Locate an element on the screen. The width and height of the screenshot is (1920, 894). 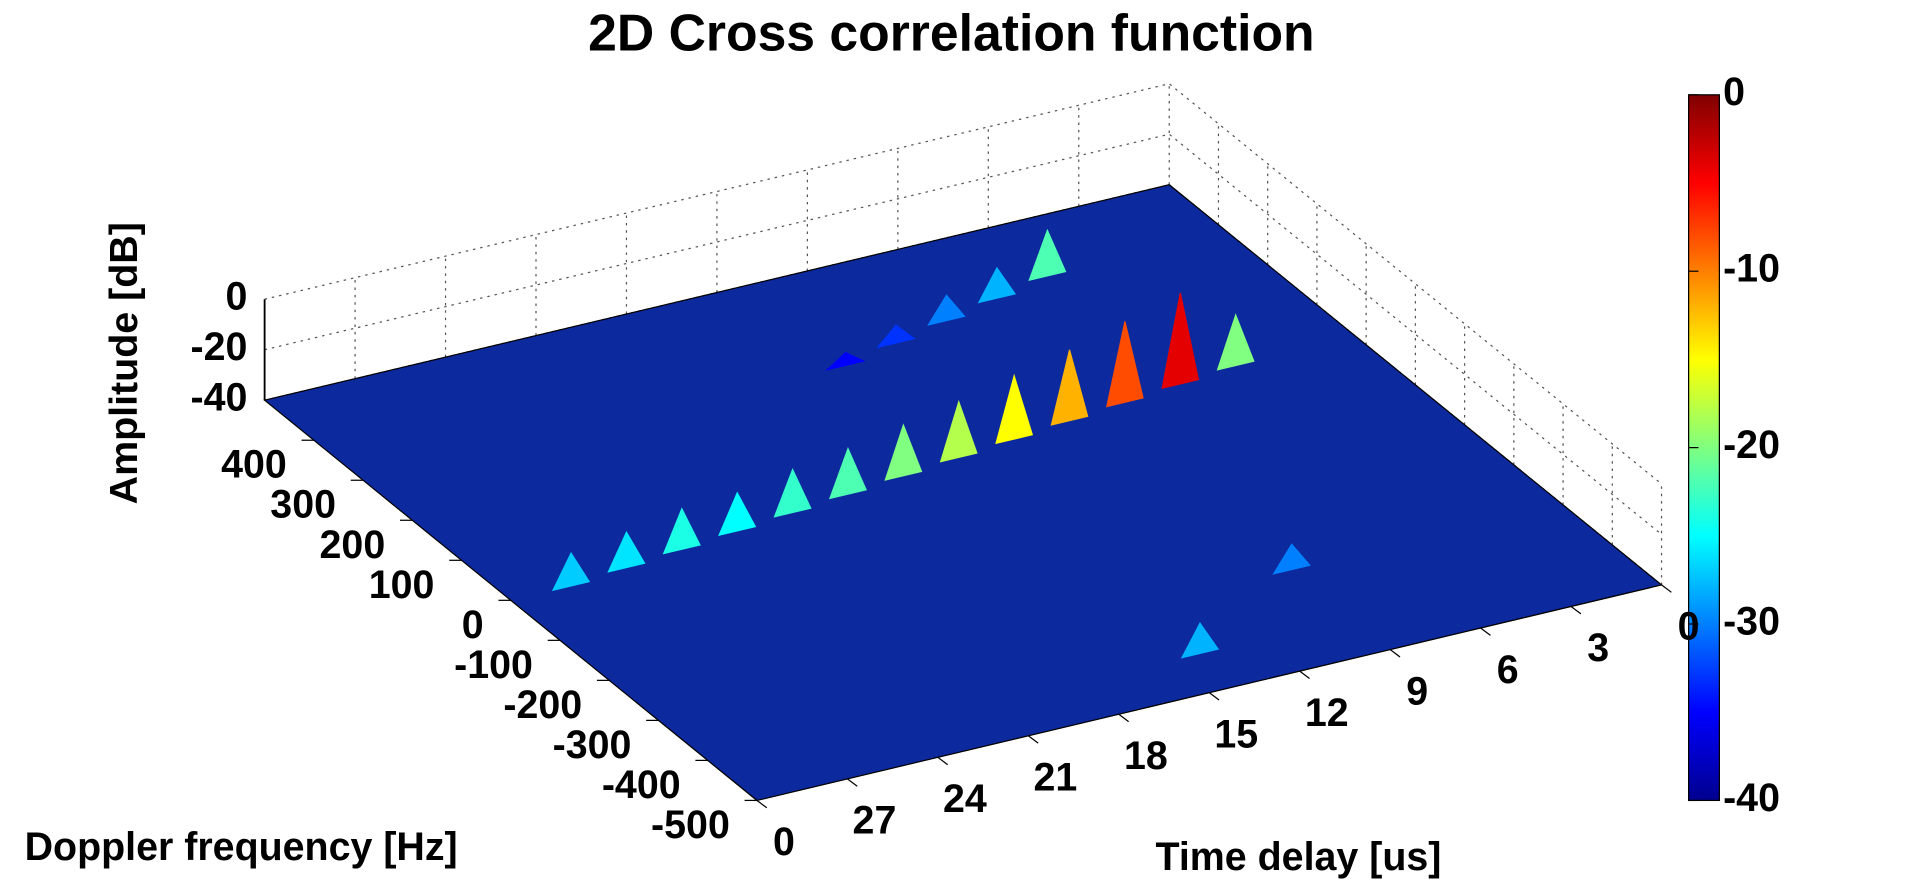
x-tick-label: 27 is located at coordinates (875, 821).